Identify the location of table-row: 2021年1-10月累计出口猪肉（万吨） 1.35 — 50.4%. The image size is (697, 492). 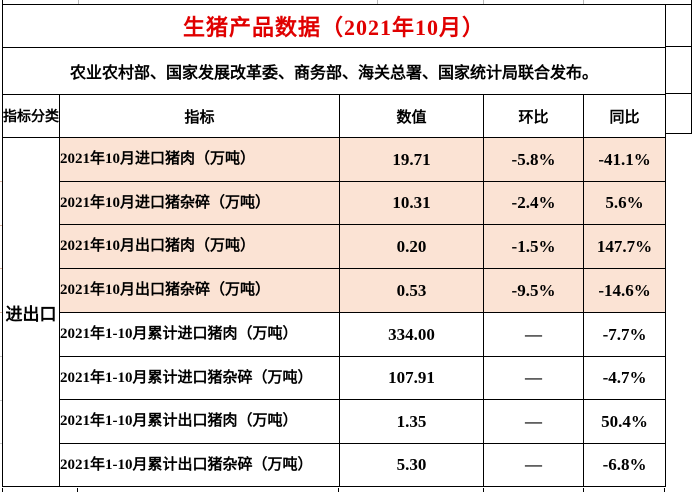
(335, 421).